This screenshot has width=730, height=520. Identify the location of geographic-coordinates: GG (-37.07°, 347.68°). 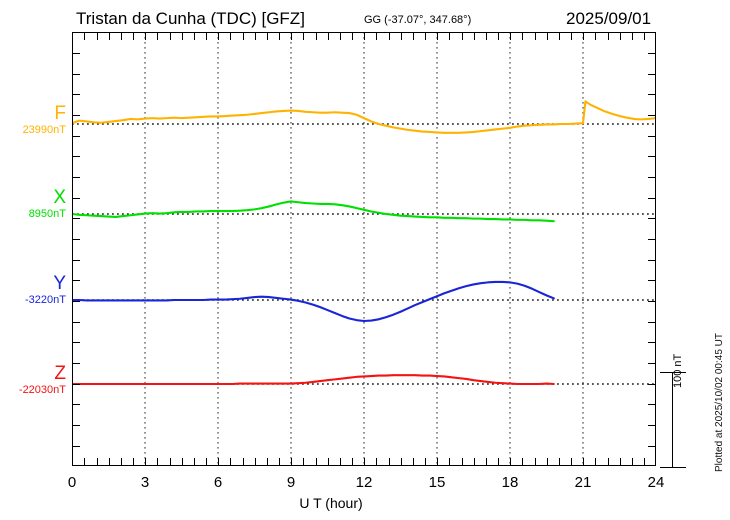
(418, 20).